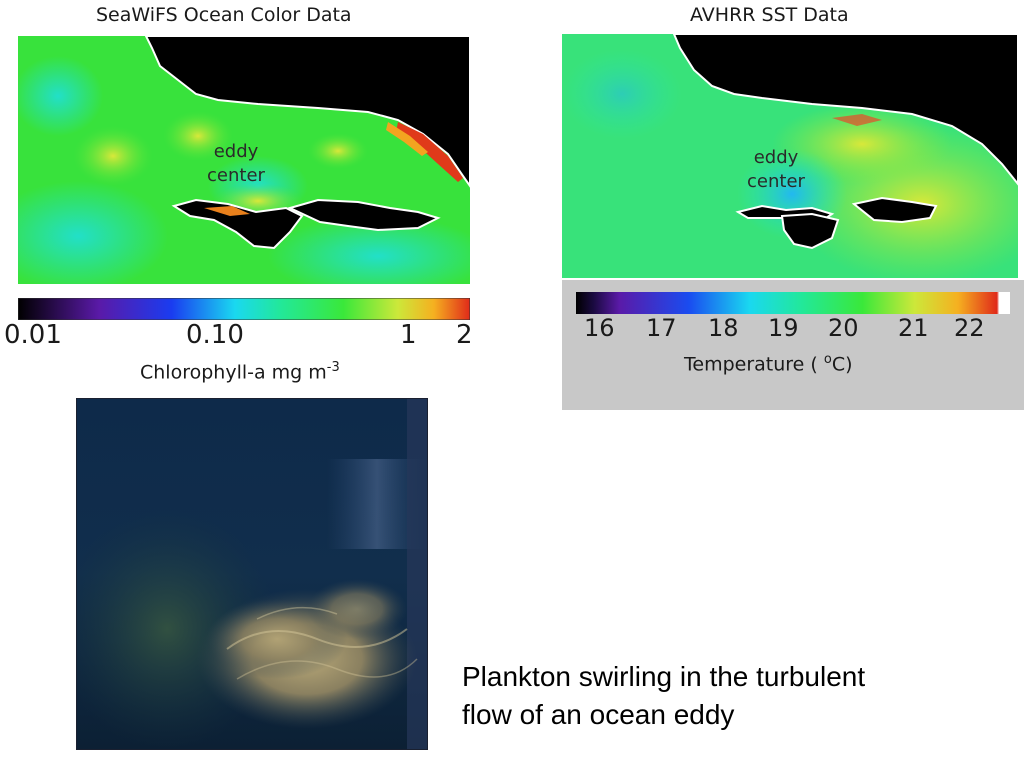 This screenshot has width=1024, height=768. I want to click on avhrr-colorbar, so click(793, 303).